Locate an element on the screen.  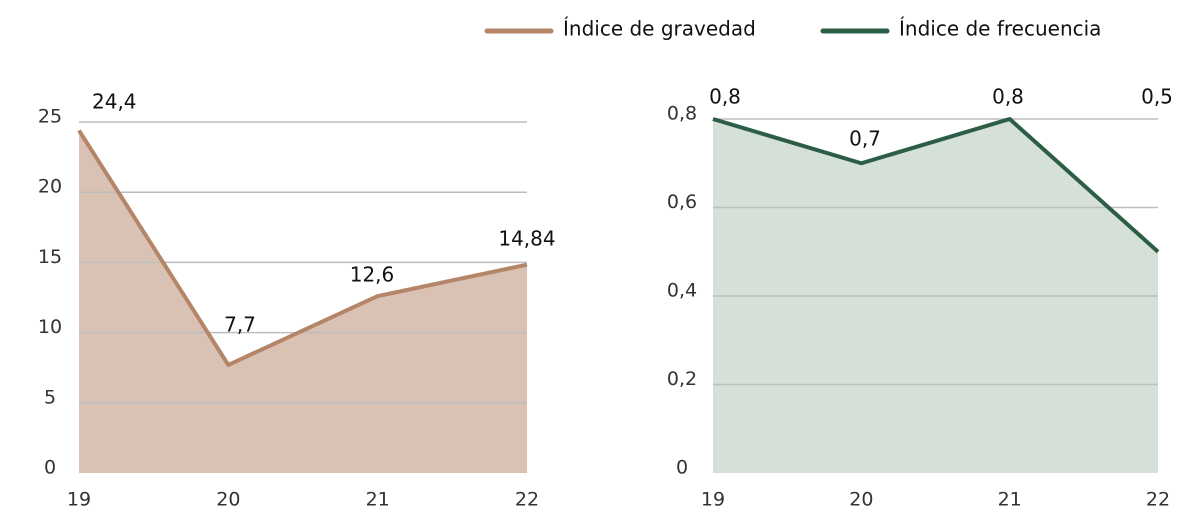
value-label: 14,84 is located at coordinates (526, 239).